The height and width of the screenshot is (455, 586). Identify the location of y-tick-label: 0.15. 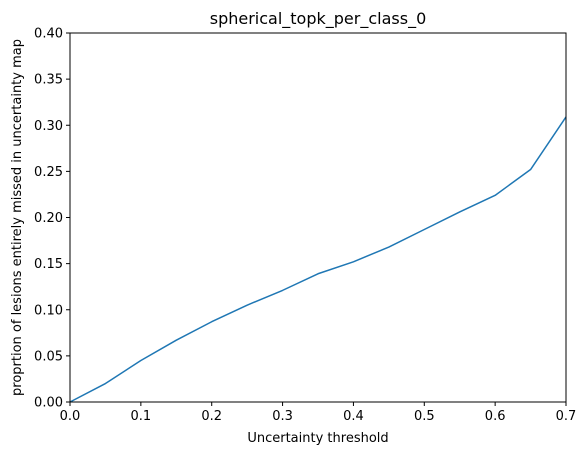
(48, 264).